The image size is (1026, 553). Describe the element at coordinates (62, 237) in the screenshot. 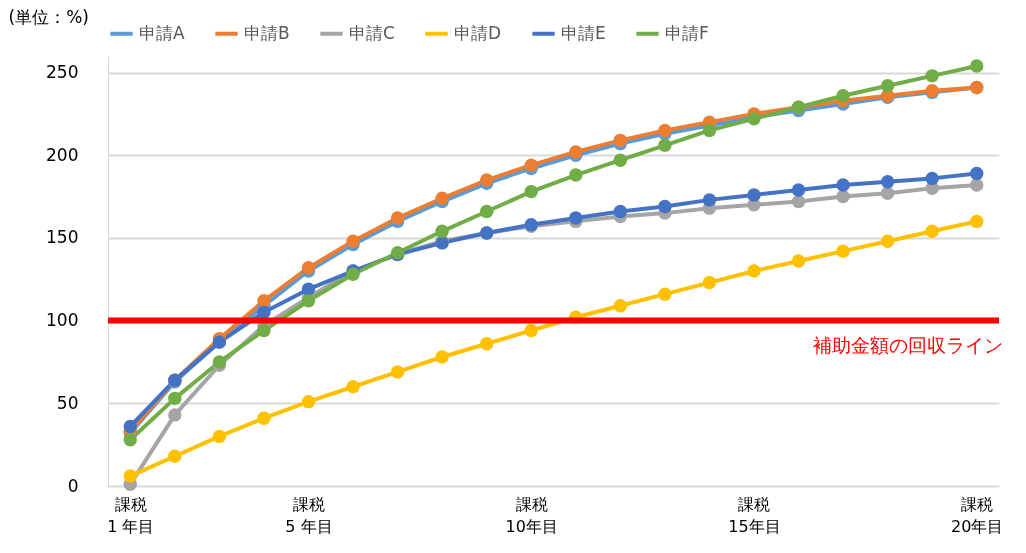

I see `y-tick-label: 150` at that location.